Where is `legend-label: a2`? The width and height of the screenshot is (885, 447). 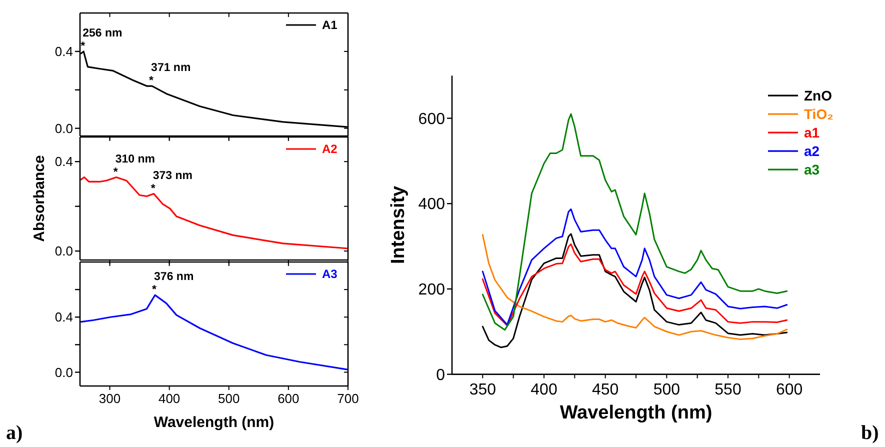
legend-label: a2 is located at coordinates (812, 151).